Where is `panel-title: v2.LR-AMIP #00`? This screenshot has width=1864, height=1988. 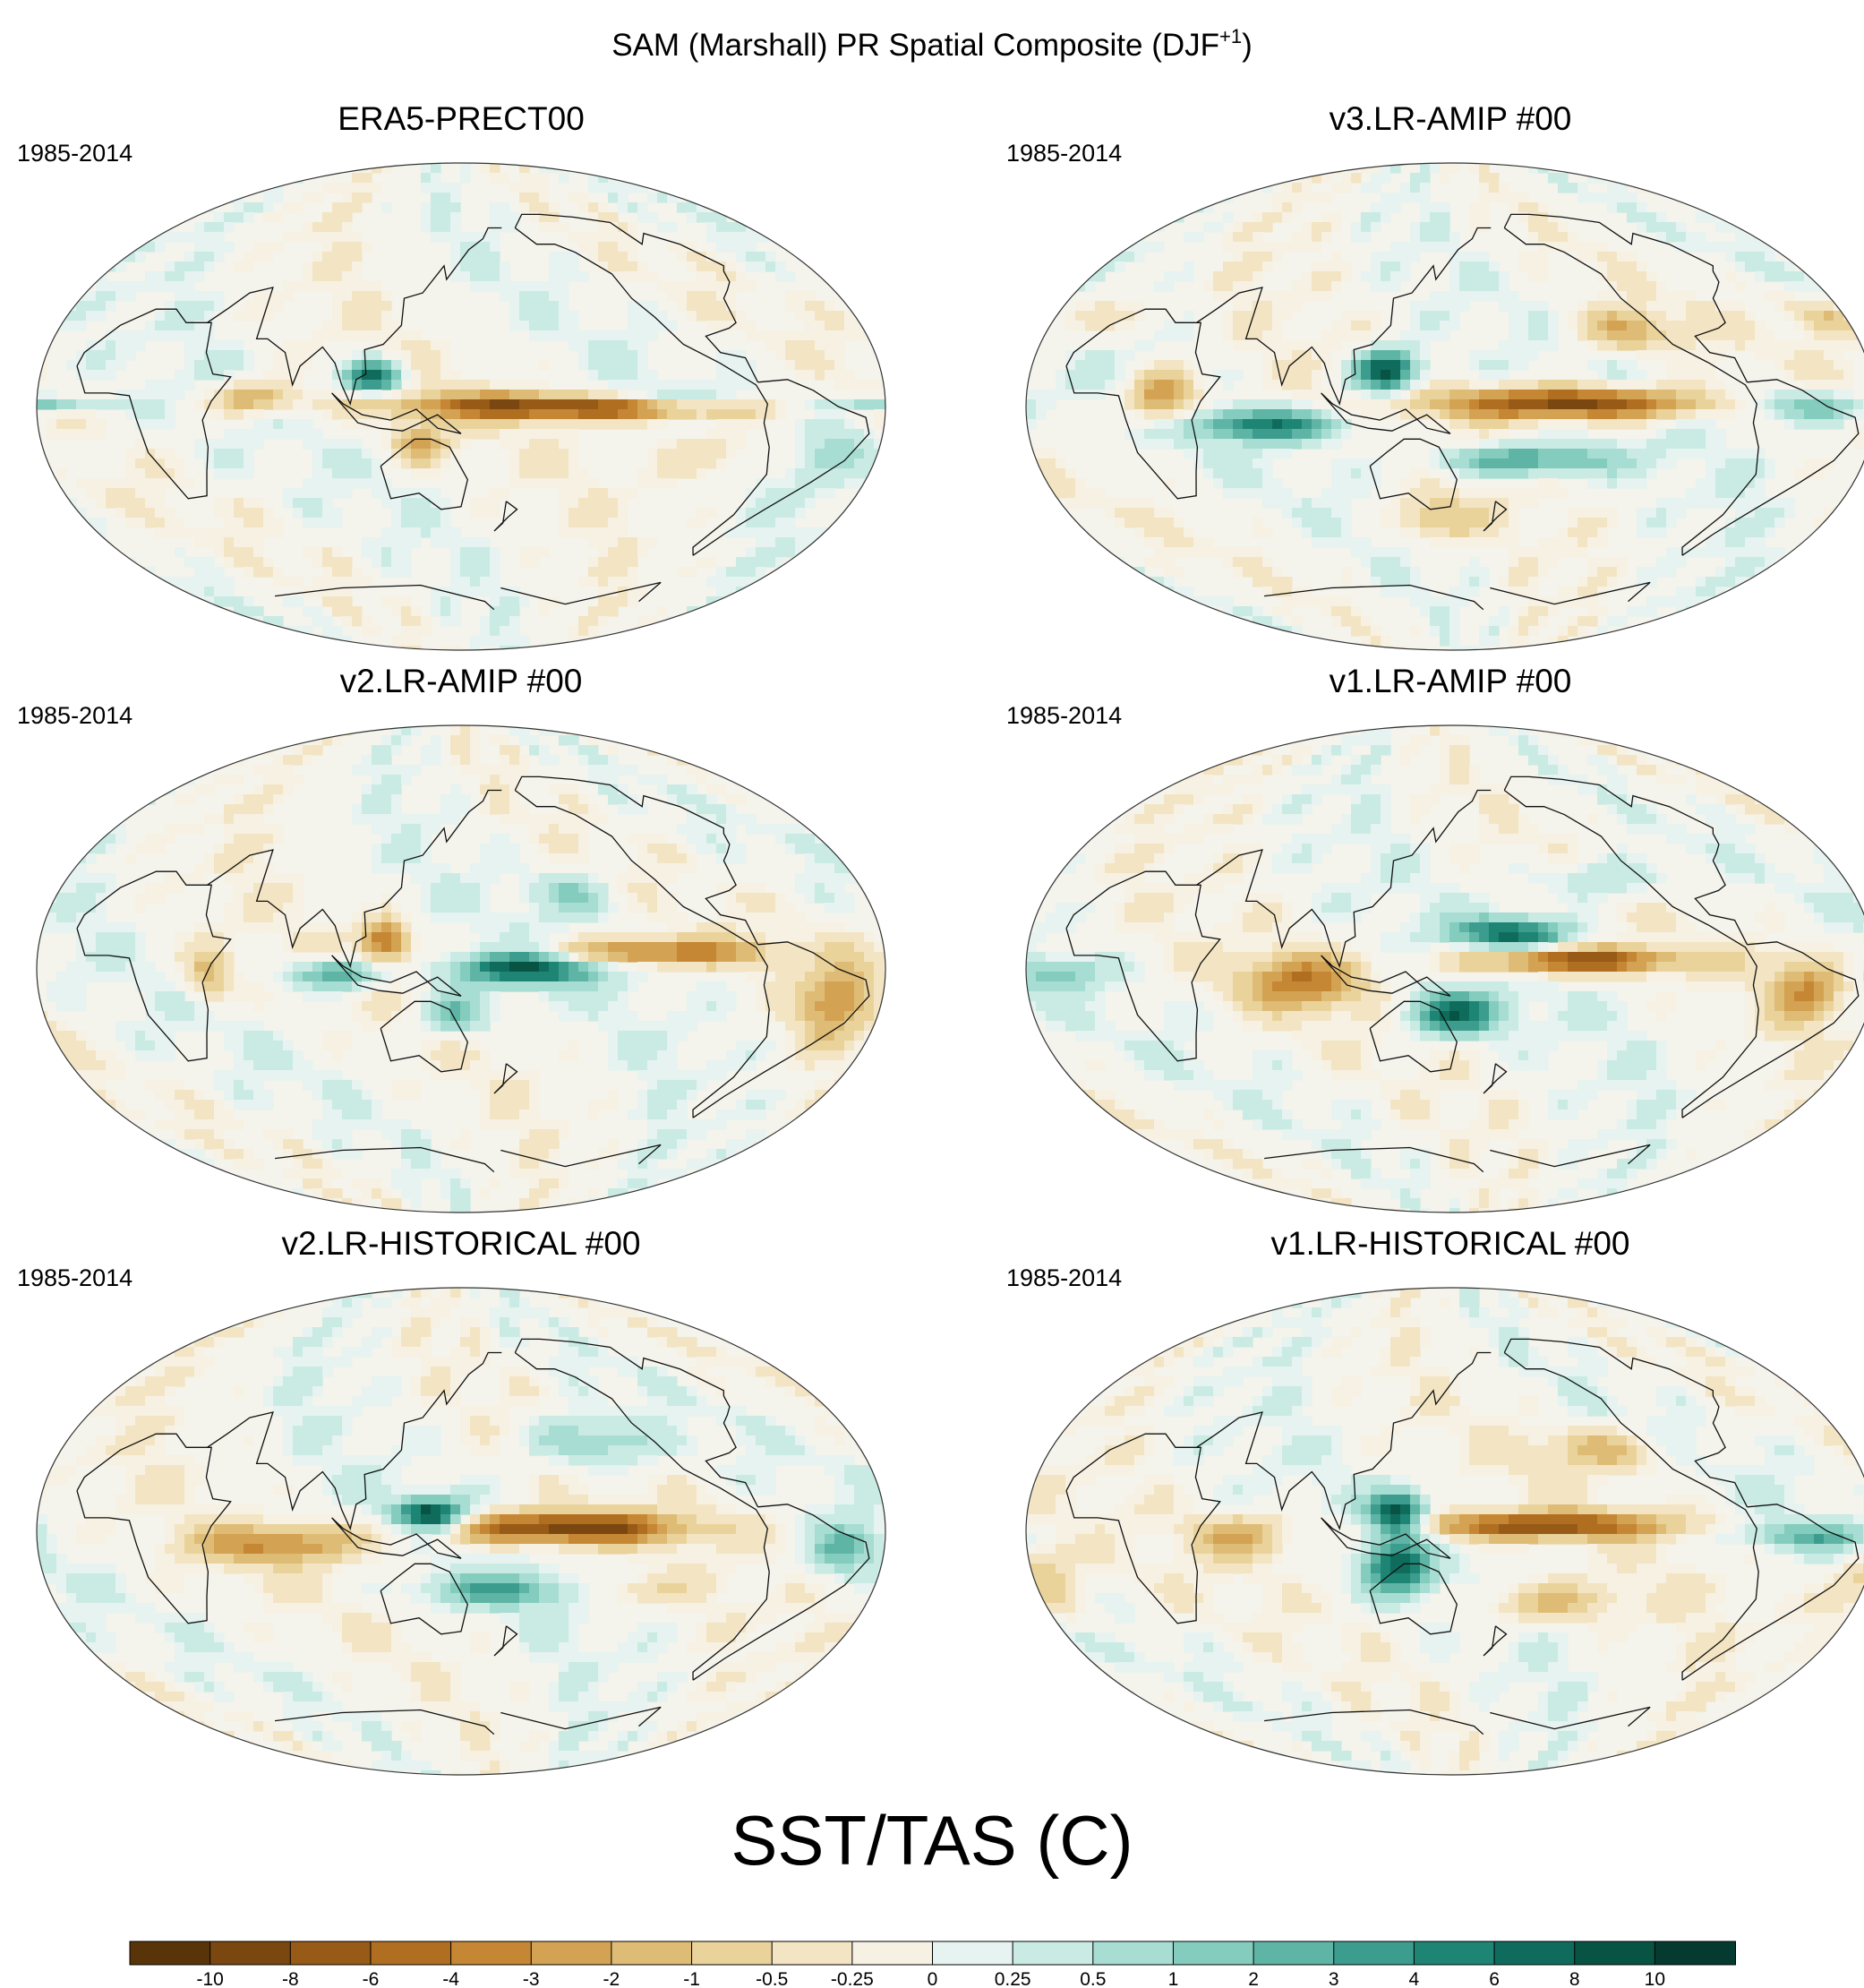 panel-title: v2.LR-AMIP #00 is located at coordinates (461, 681).